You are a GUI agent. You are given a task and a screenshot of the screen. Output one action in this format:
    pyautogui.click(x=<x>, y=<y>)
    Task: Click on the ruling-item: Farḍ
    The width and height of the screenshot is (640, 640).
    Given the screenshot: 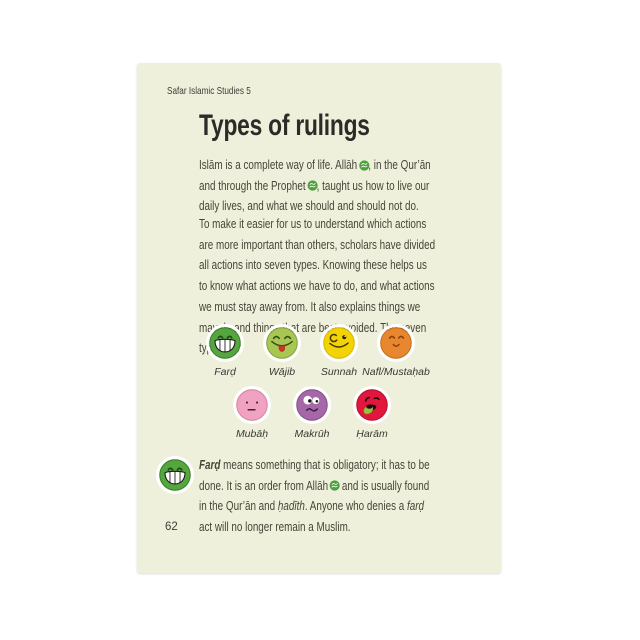 What is the action you would take?
    pyautogui.click(x=225, y=355)
    